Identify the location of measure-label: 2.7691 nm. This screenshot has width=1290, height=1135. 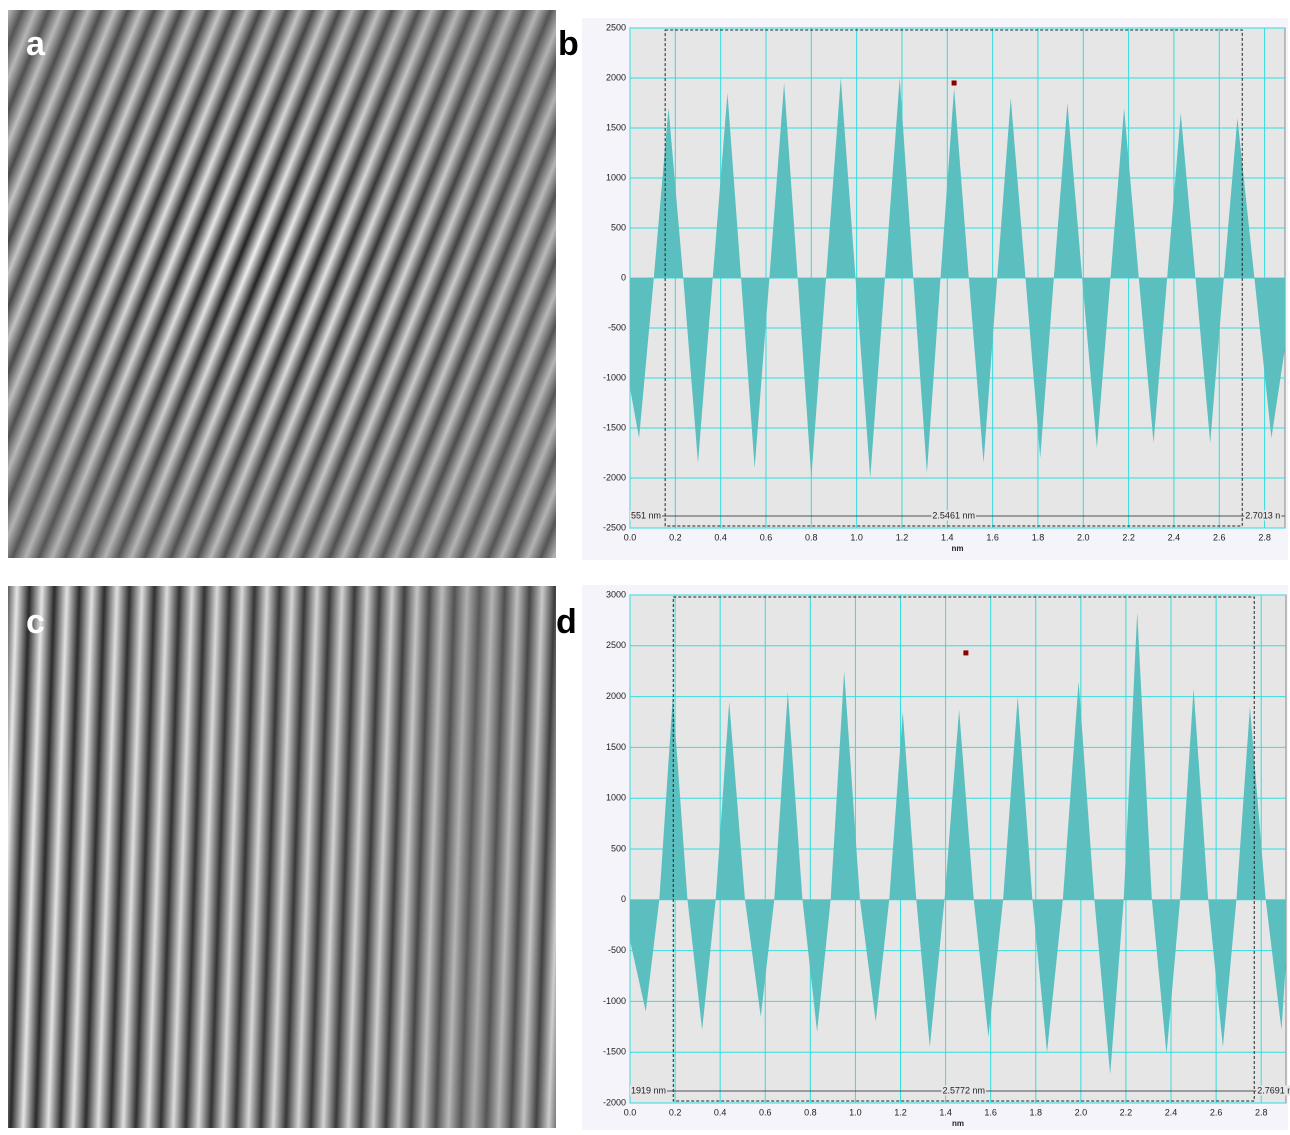
(1273, 1090).